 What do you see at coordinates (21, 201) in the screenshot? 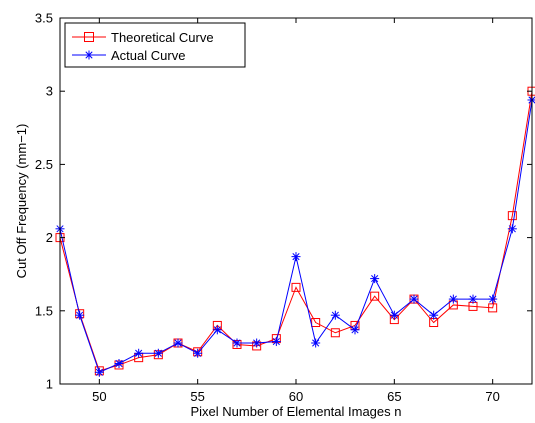
I see `y-axis-label: Cut Off Frequency (mm−1)` at bounding box center [21, 201].